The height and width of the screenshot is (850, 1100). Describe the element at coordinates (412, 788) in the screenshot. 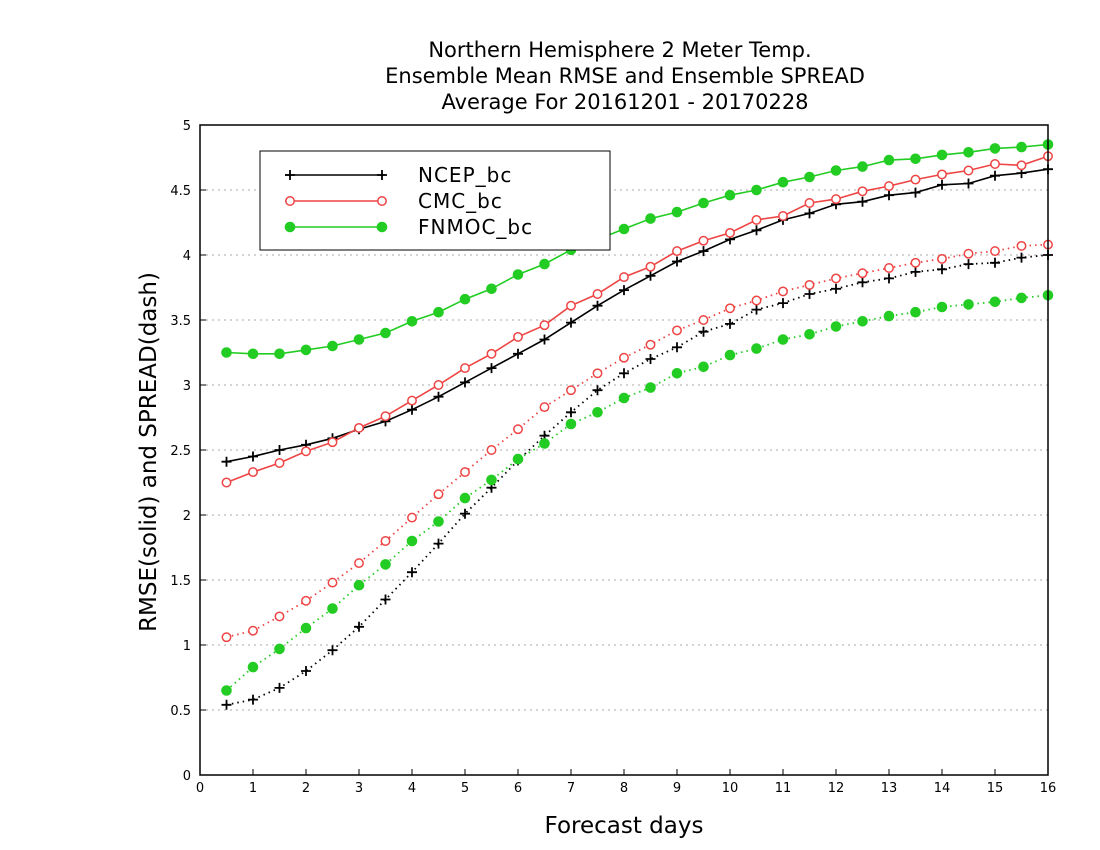

I see `x-tick-label: 4` at that location.